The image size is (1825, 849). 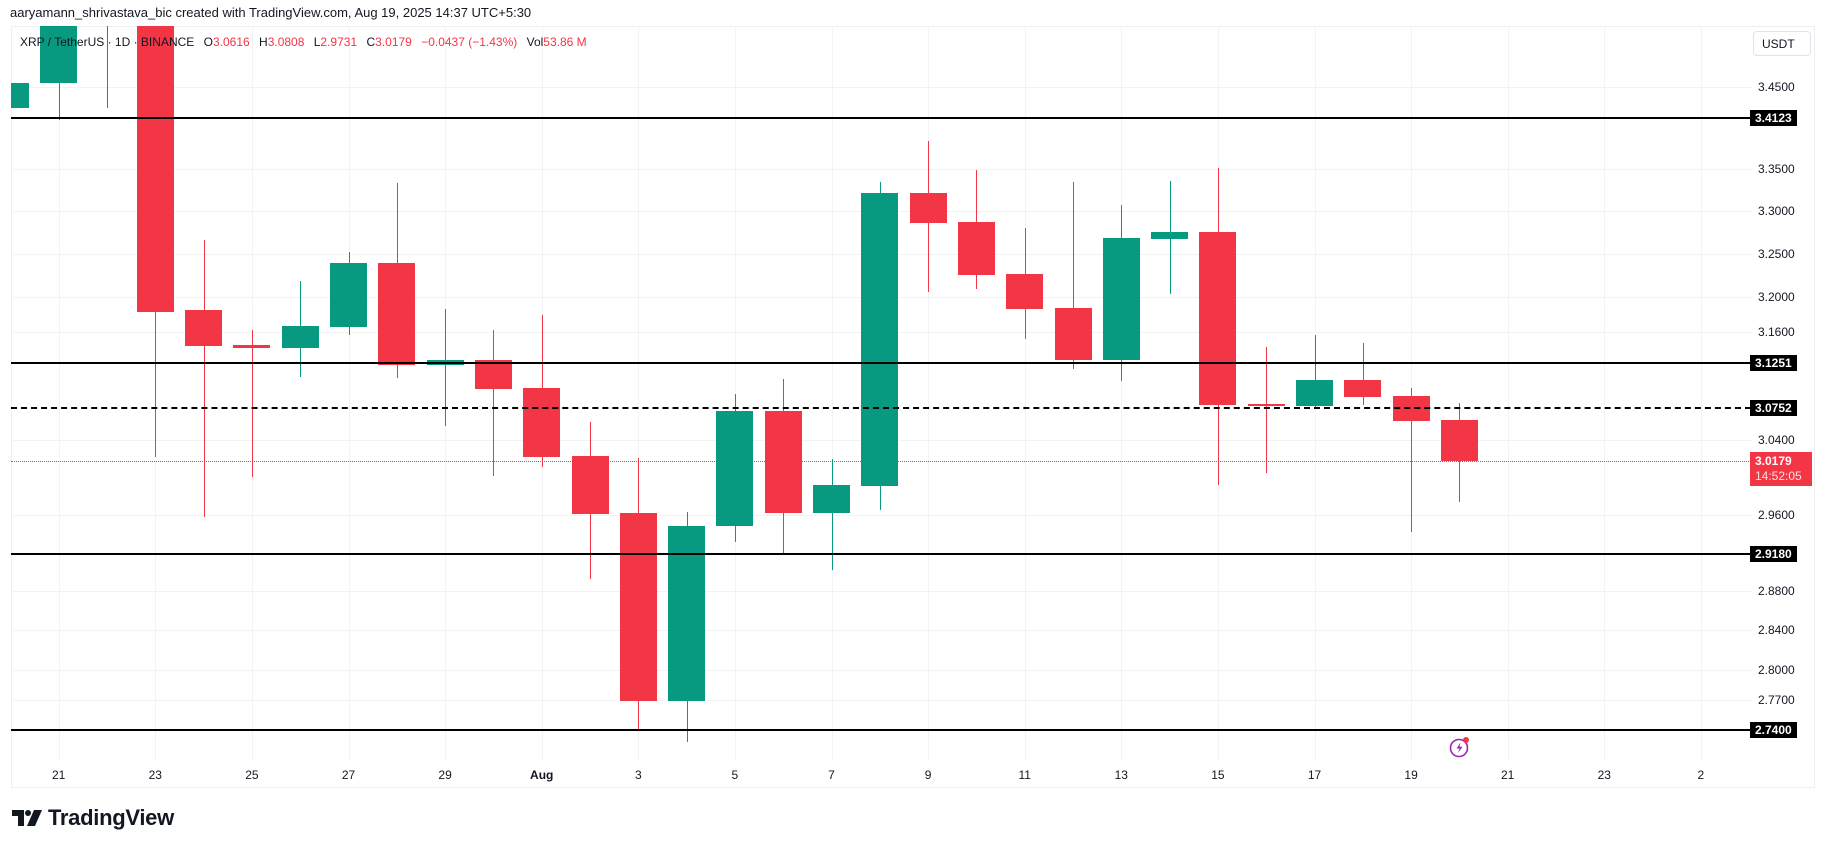 I want to click on price-axis-tick: 3.3000, so click(x=1776, y=211).